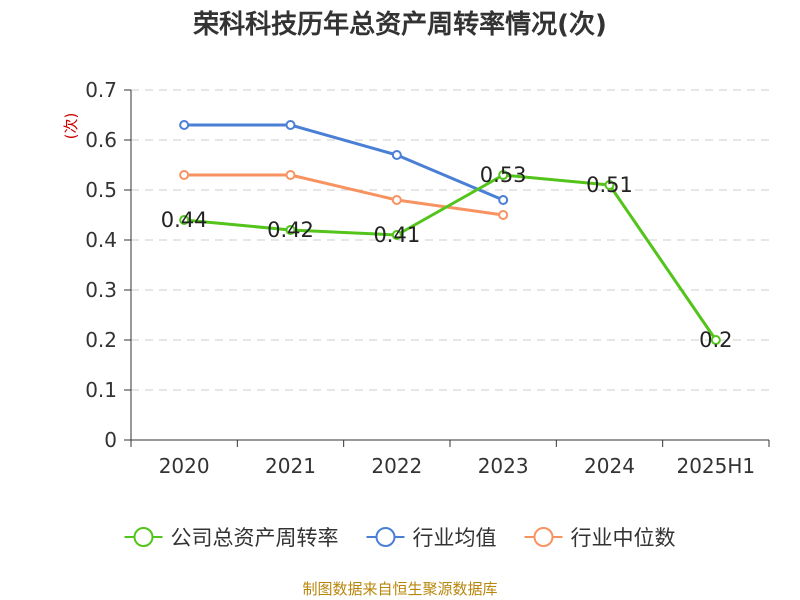 This screenshot has width=800, height=600. What do you see at coordinates (255, 538) in the screenshot?
I see `legend-label-0: 公司总资产周转率` at bounding box center [255, 538].